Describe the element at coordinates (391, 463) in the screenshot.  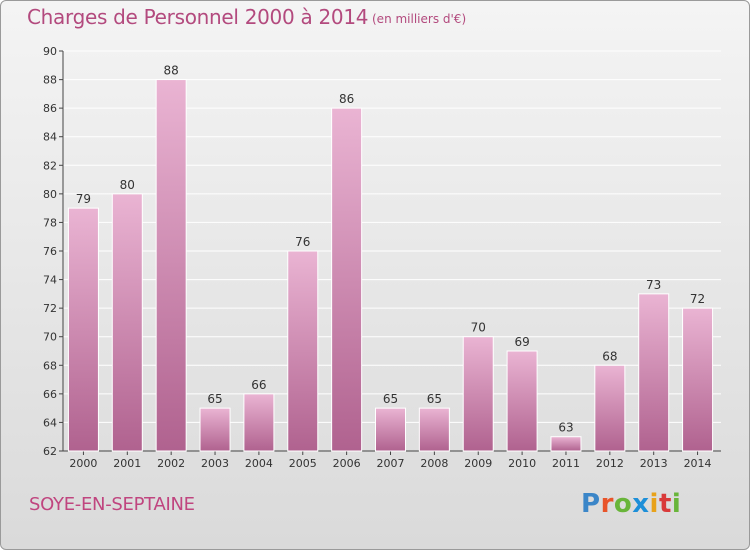
I see `x-tick-label: 2007` at that location.